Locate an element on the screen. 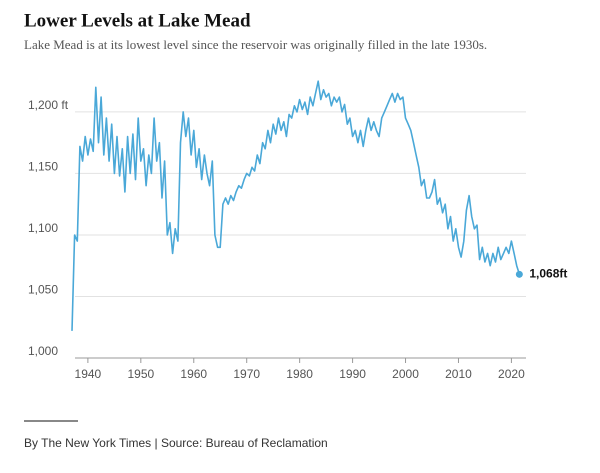  y-tick-label: 1,100 is located at coordinates (43, 228).